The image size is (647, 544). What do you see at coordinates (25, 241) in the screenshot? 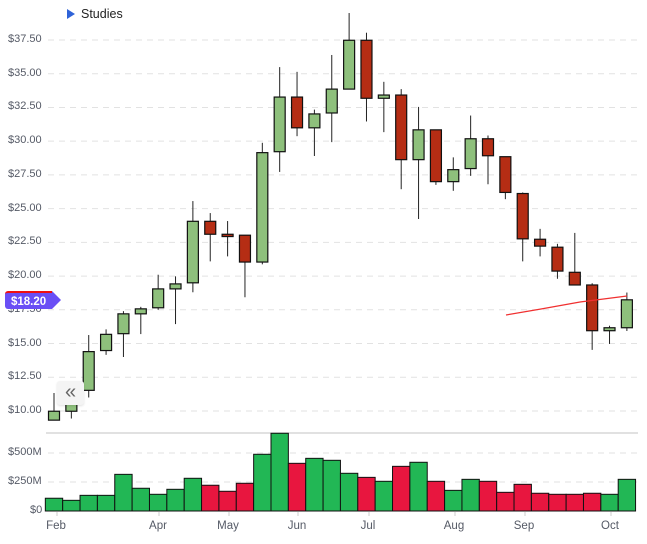
I see `price-tick-label: $22.50` at bounding box center [25, 241].